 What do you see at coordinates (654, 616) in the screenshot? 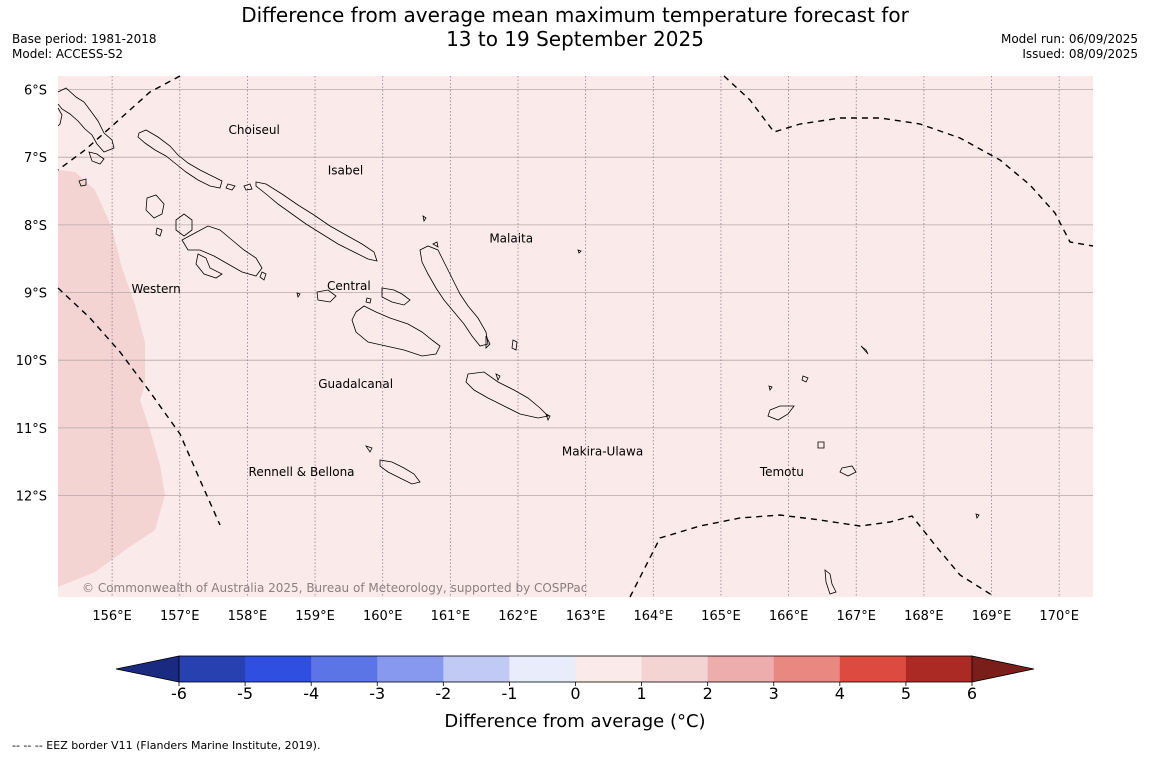
I see `lon-tick-label: 164°E` at bounding box center [654, 616].